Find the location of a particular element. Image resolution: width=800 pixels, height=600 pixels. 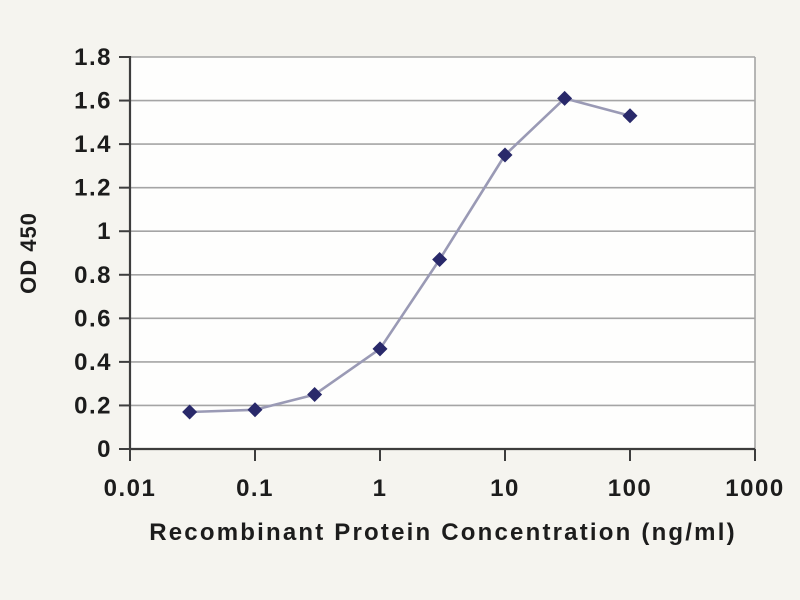

x-tick-label: 0.01 is located at coordinates (130, 488).